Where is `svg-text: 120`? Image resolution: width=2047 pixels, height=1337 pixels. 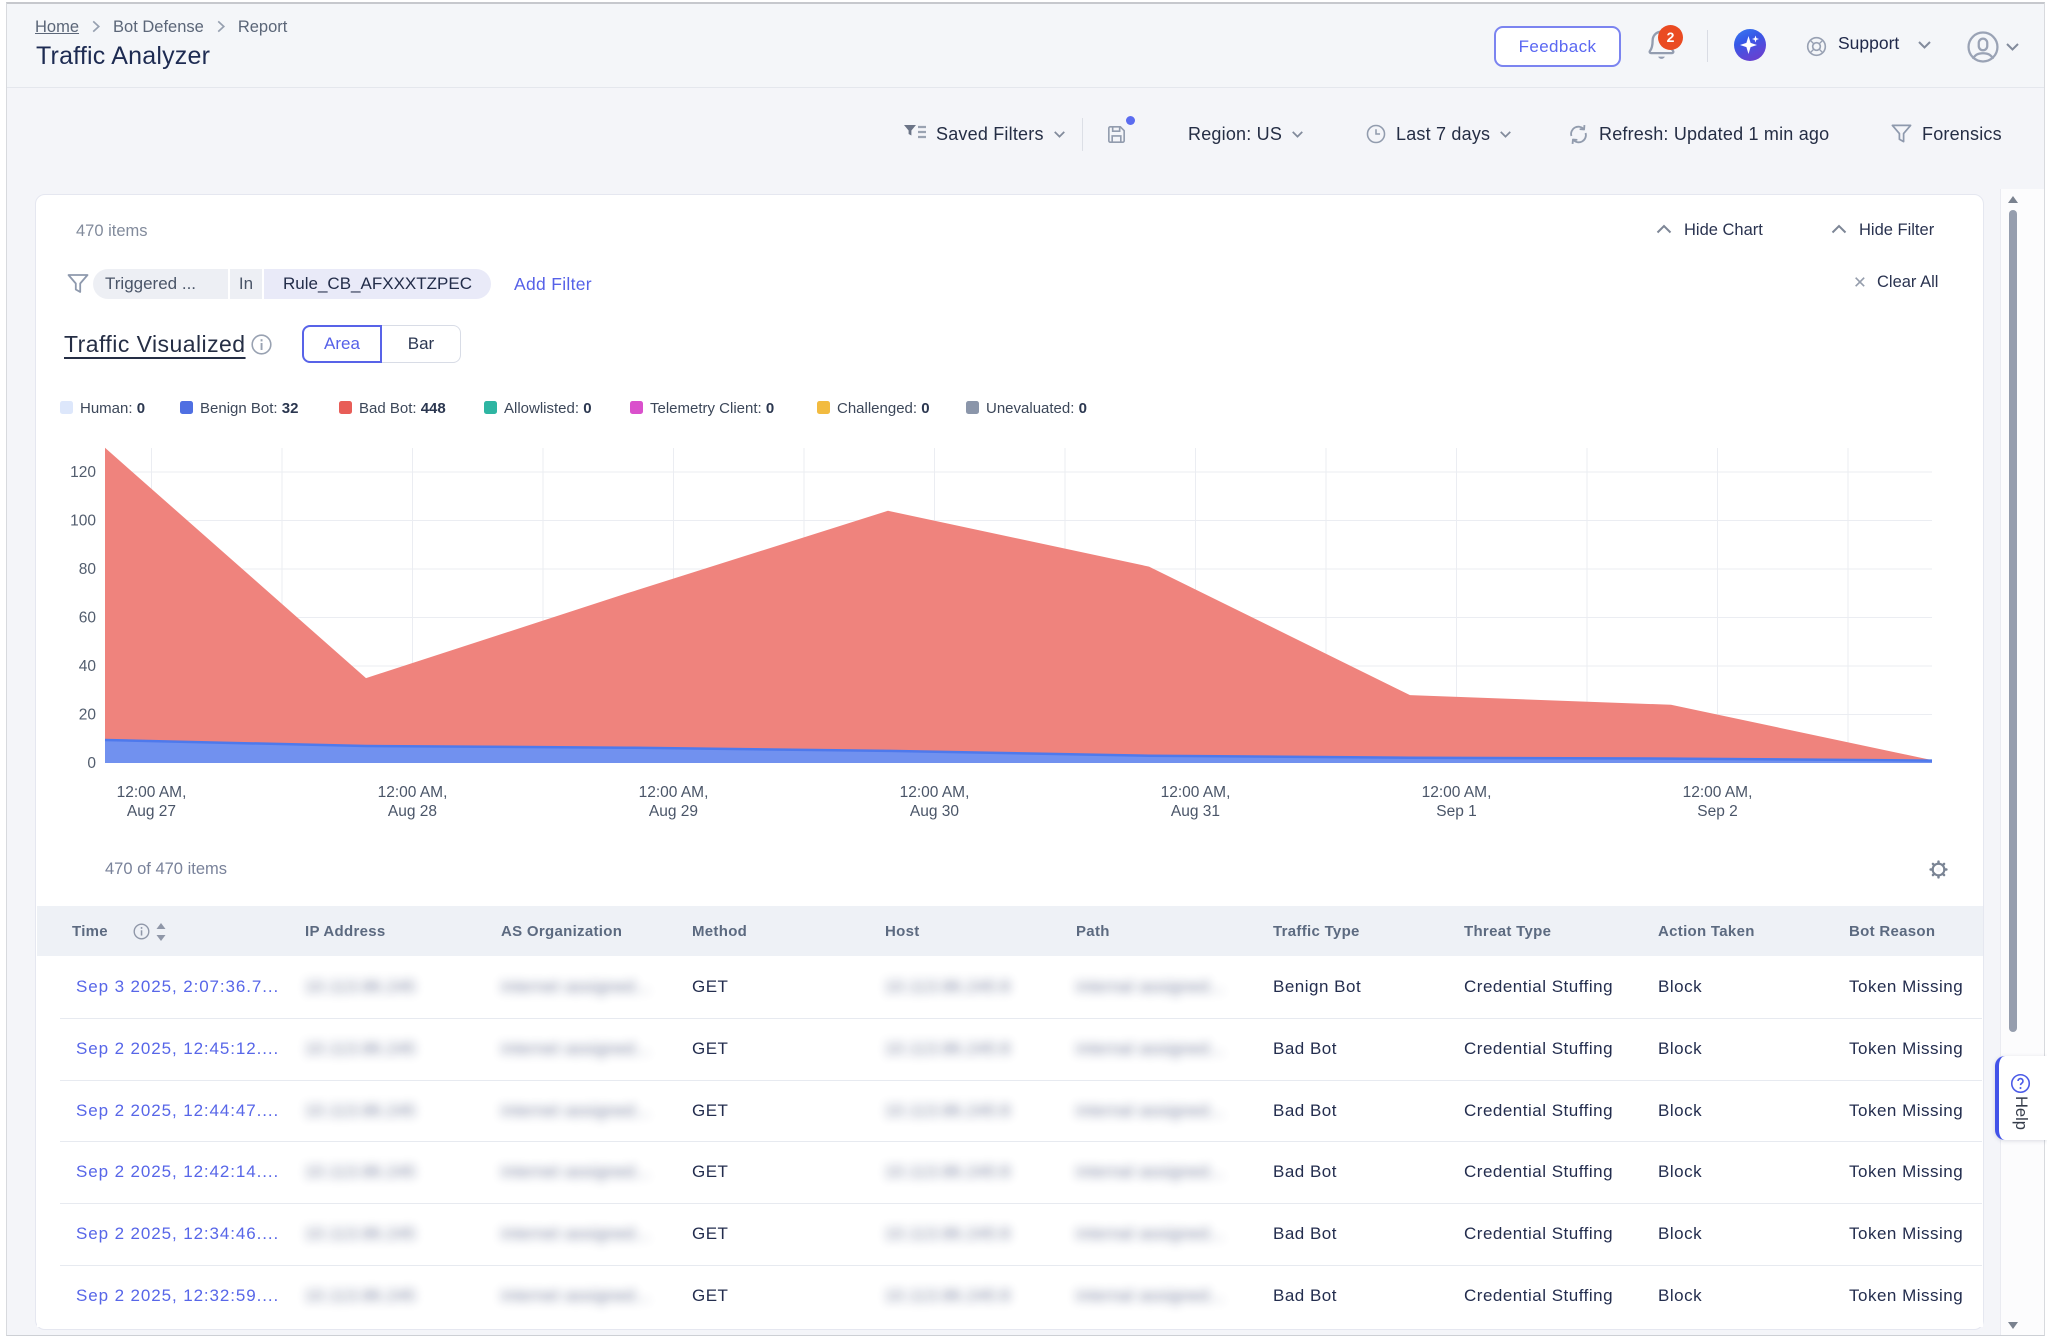
svg-text: 120 is located at coordinates (83, 472).